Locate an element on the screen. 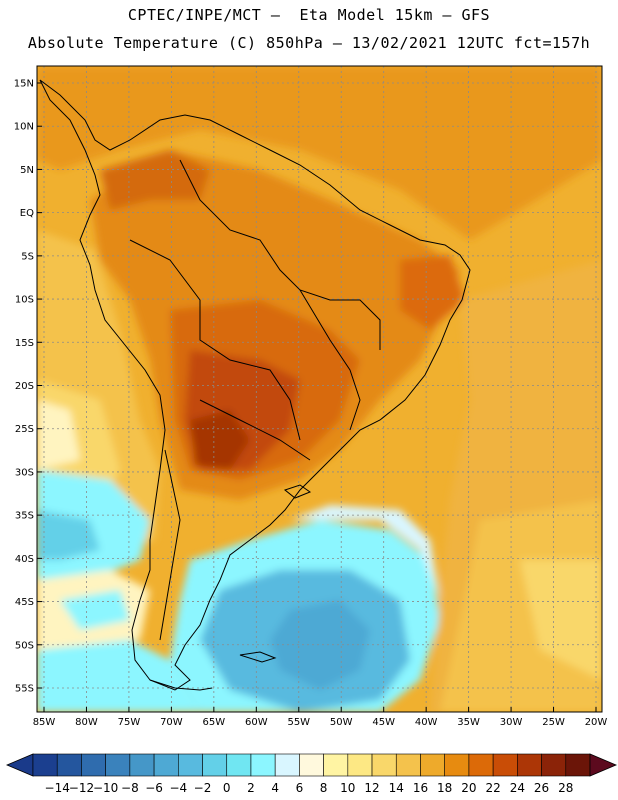  colorbar-label: 0 is located at coordinates (227, 788).